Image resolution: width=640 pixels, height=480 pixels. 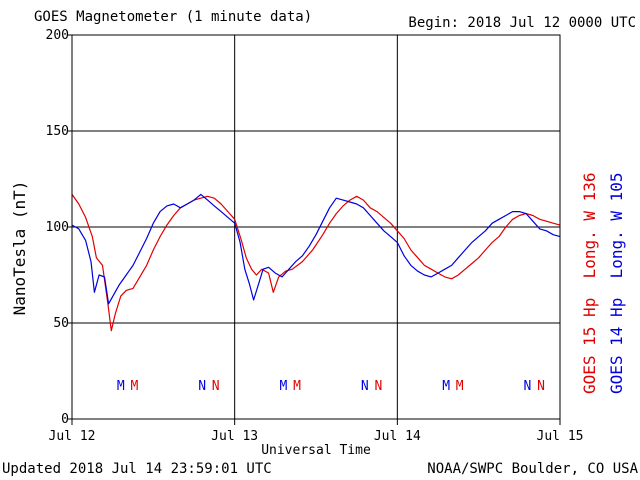 What do you see at coordinates (137, 469) in the screenshot?
I see `updated-timestamp: Updated 2018 Jul 14 23:59:01 UTC` at bounding box center [137, 469].